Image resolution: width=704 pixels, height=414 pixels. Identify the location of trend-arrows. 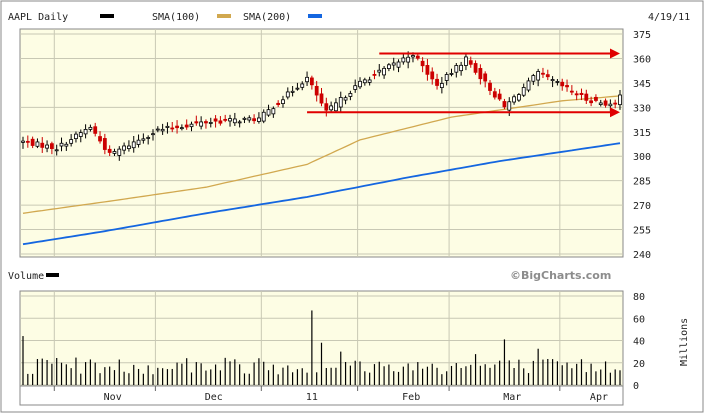
(463, 83).